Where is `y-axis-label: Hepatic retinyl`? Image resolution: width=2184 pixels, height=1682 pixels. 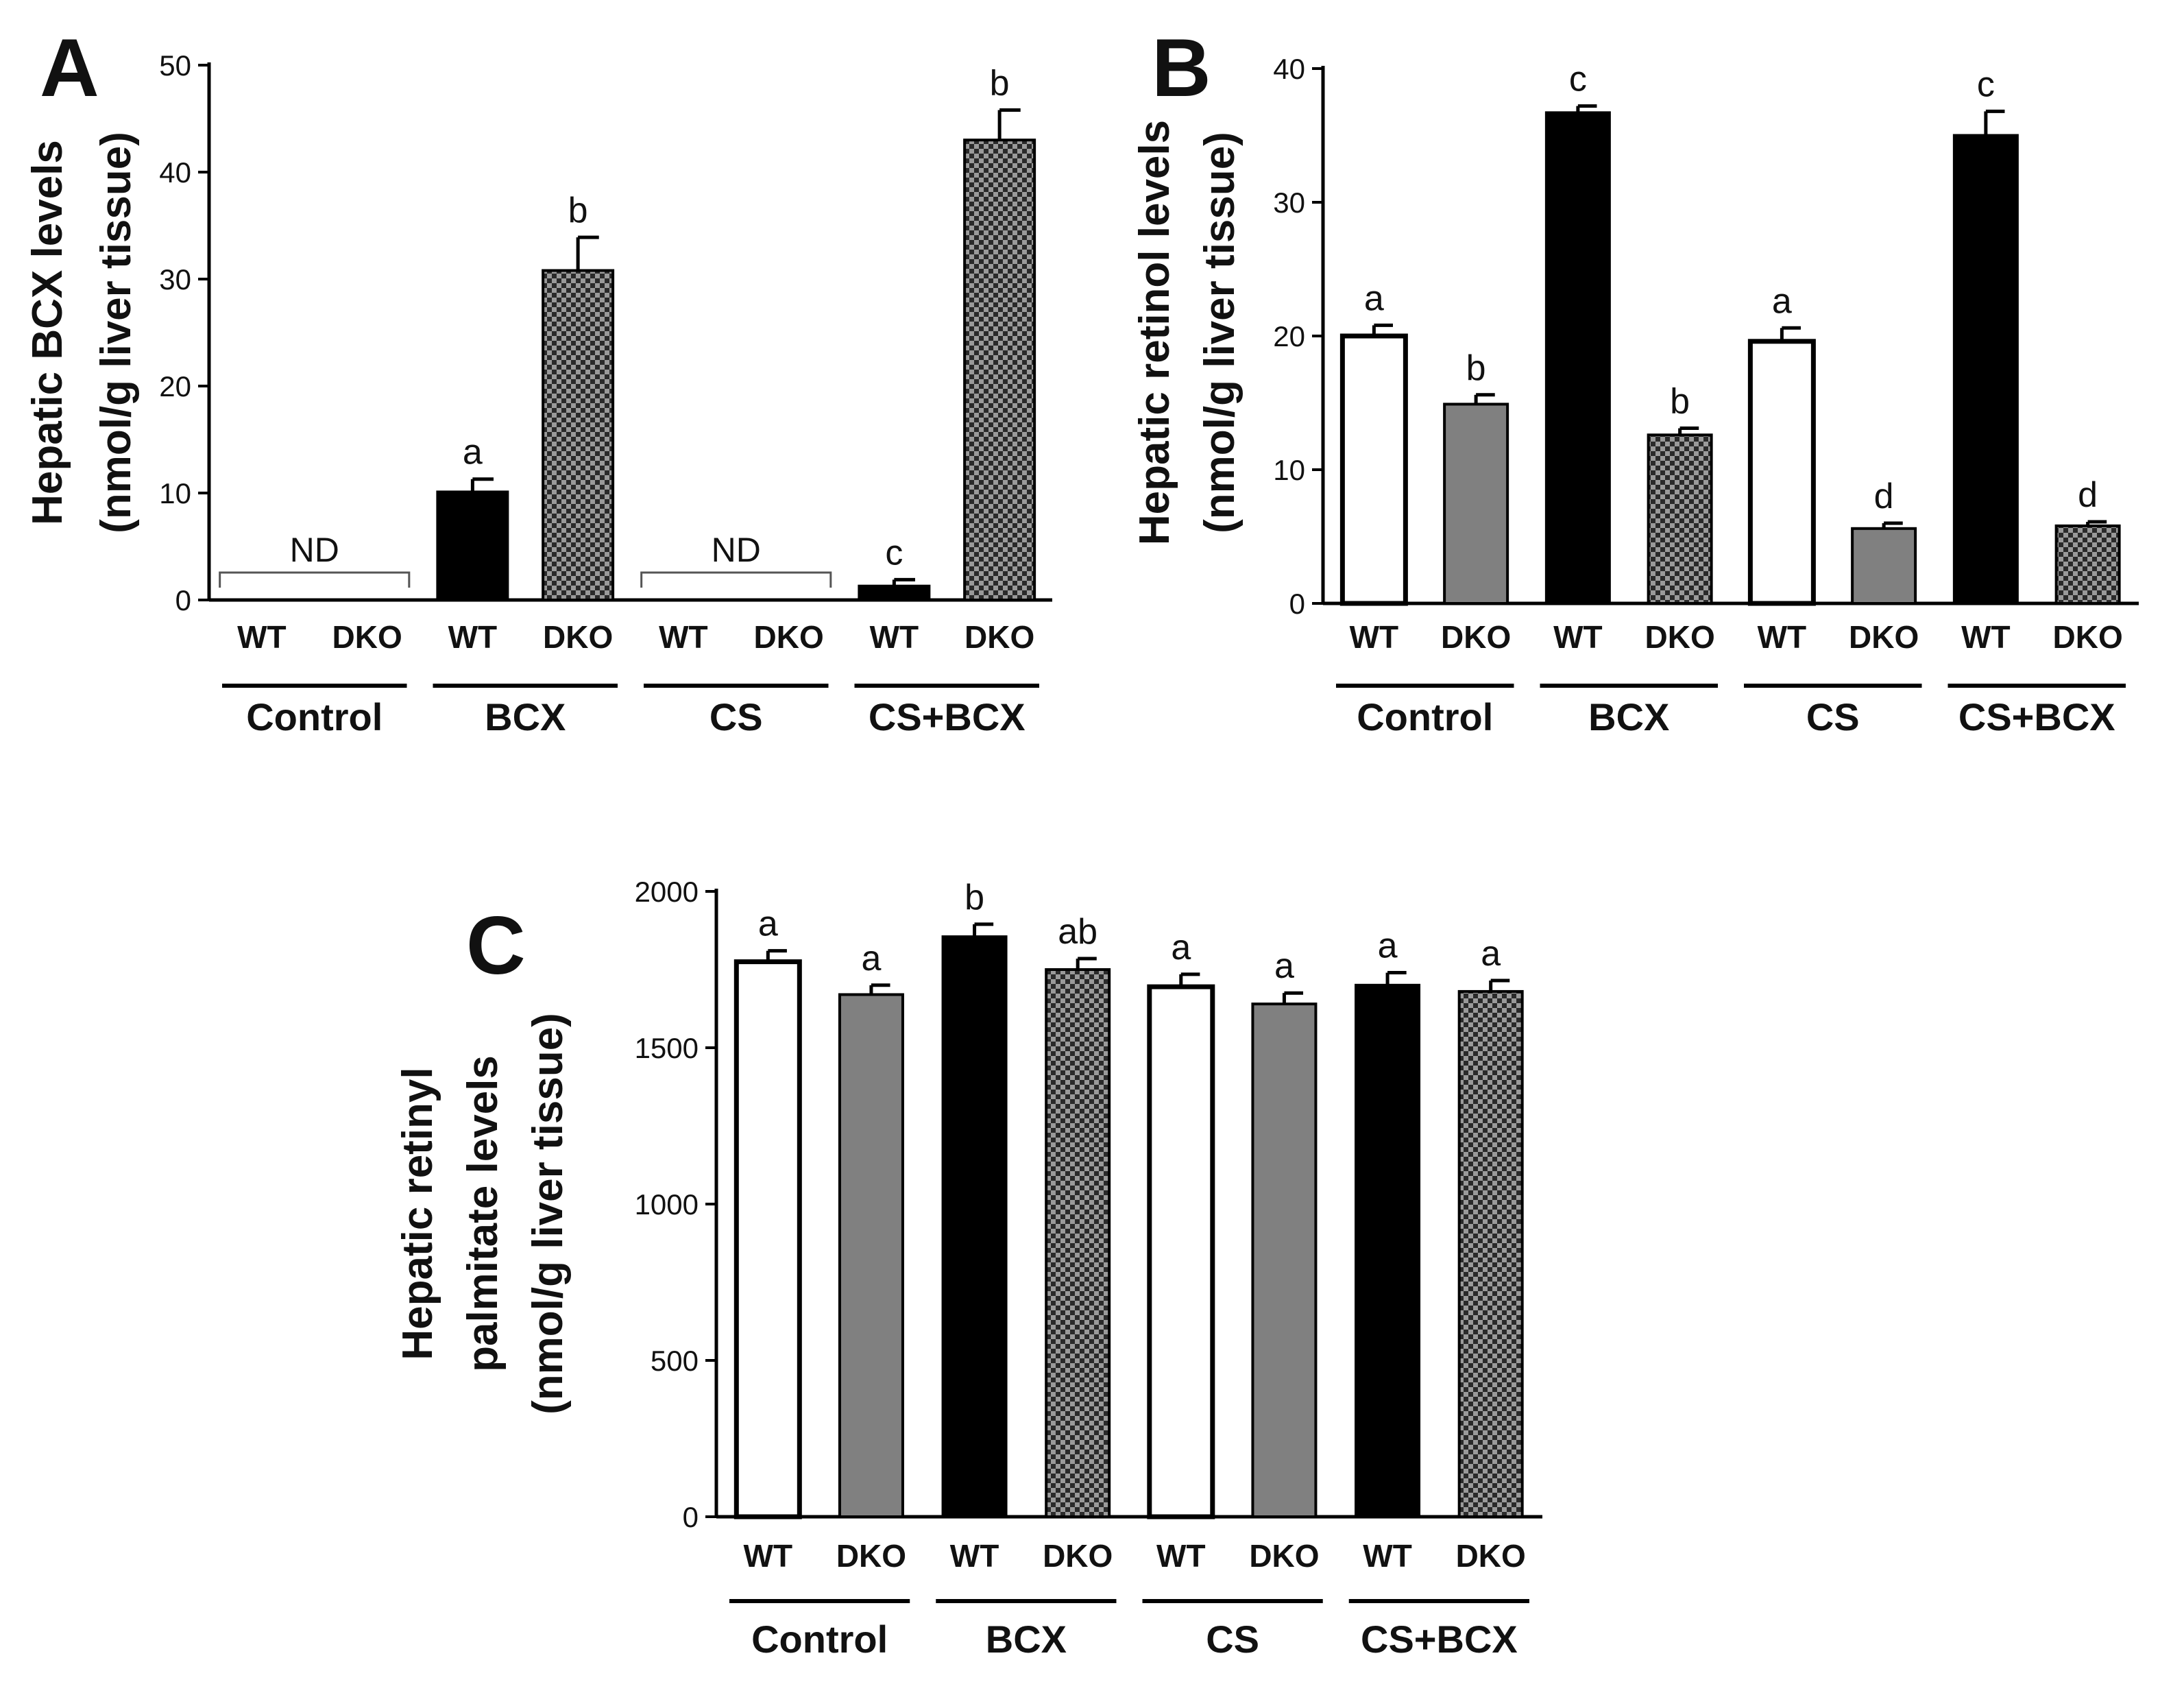
y-axis-label: Hepatic retinyl is located at coordinates (418, 1213).